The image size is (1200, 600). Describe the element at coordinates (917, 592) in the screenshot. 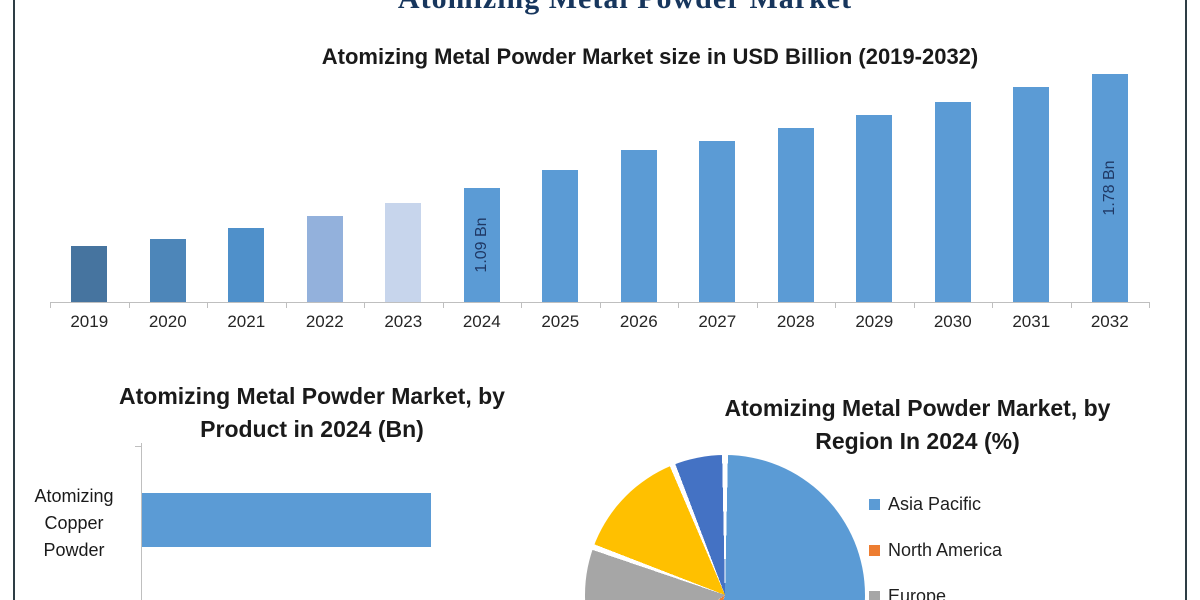

I see `legend-label: Europe` at that location.